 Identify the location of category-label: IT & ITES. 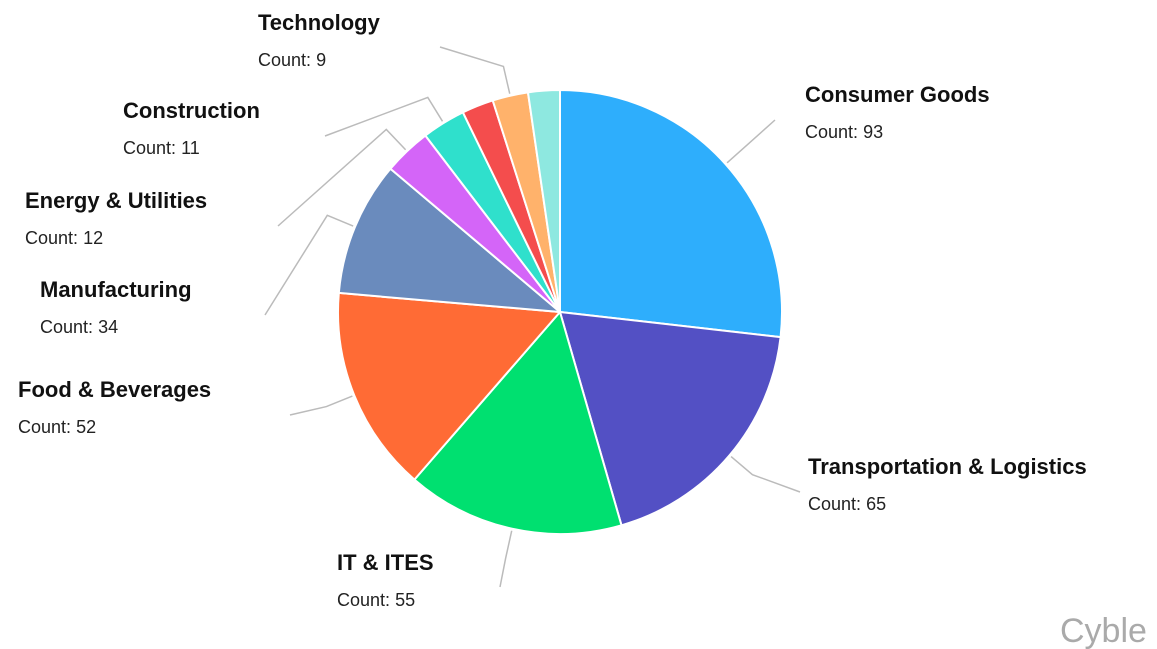
(385, 562).